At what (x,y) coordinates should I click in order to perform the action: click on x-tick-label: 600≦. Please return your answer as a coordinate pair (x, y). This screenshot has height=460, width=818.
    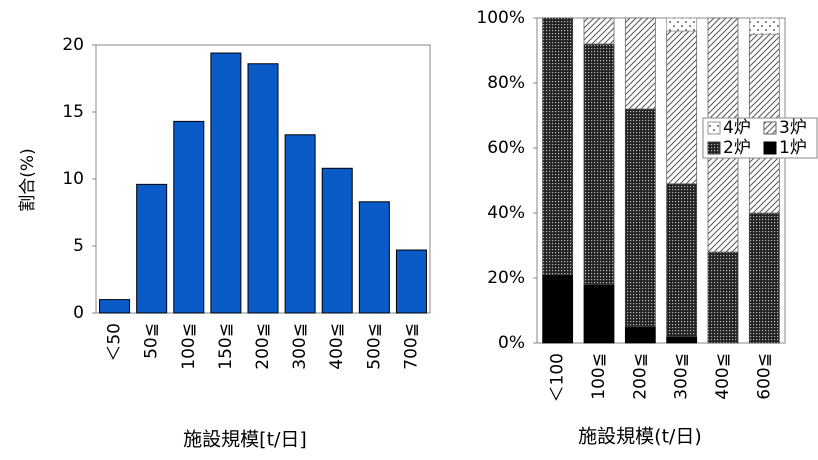
    Looking at the image, I should click on (764, 376).